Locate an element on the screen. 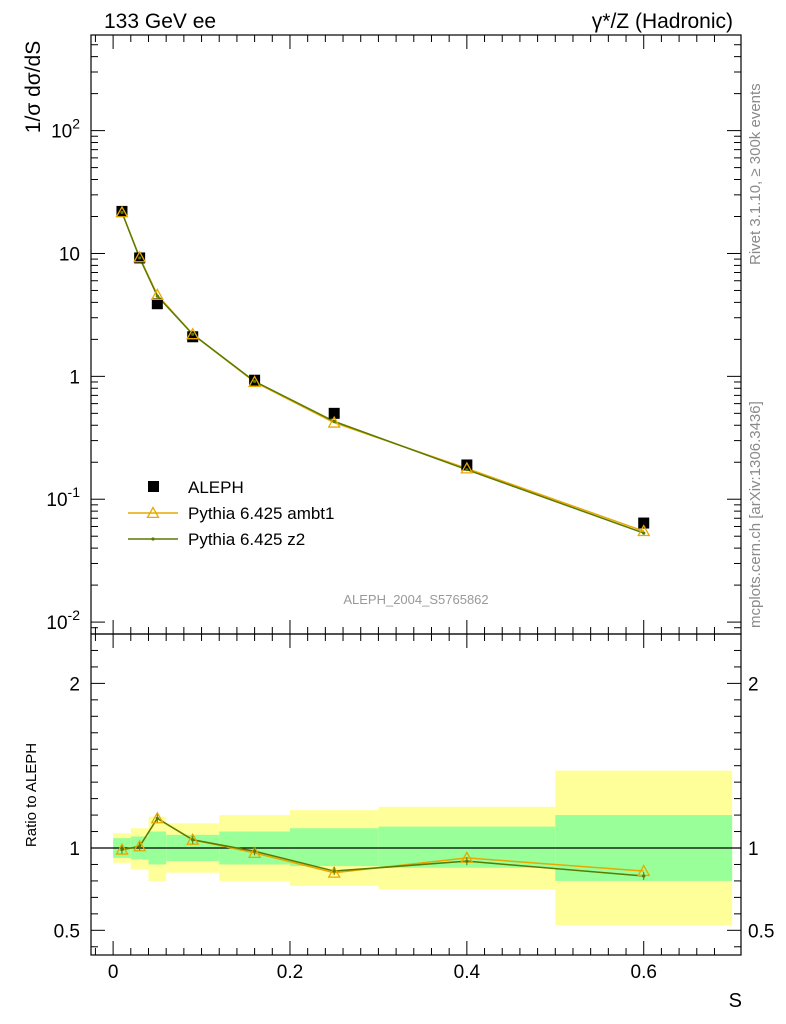 The width and height of the screenshot is (786, 1024). ratio-z2-line is located at coordinates (382, 847).